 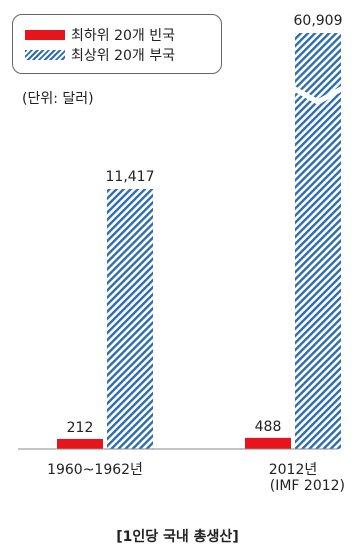 What do you see at coordinates (45, 35) in the screenshot?
I see `legend-swatch-poor` at bounding box center [45, 35].